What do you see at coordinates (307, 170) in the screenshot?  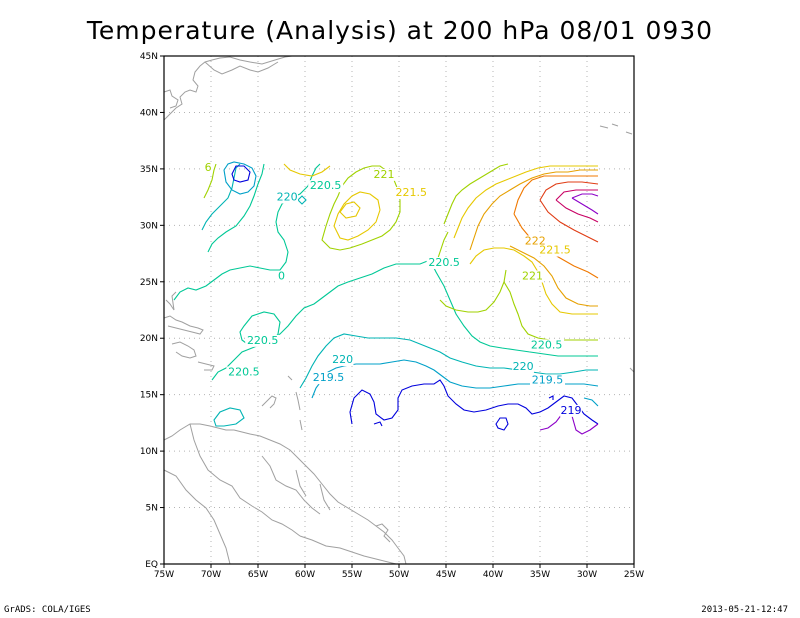 I see `contour-2215-north` at bounding box center [307, 170].